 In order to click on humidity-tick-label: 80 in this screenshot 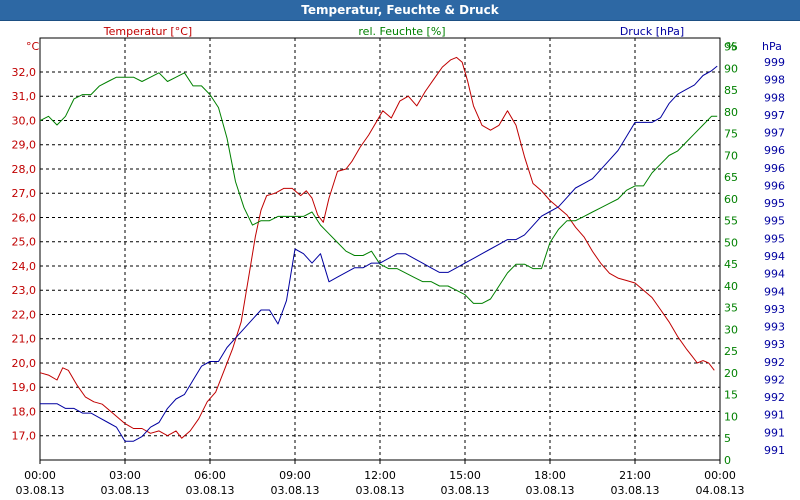, I will do `click(731, 112)`.